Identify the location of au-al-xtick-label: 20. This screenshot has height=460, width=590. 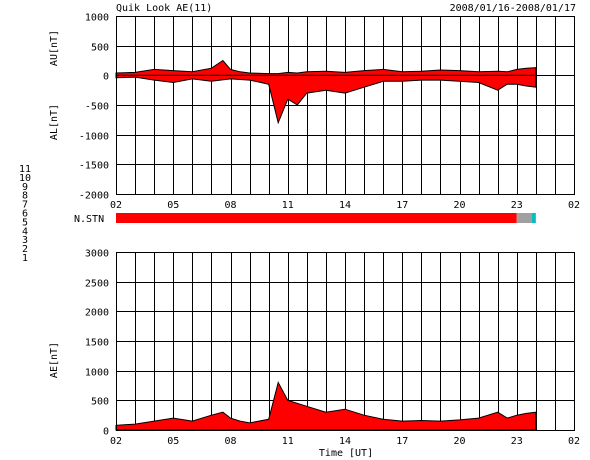
(459, 205).